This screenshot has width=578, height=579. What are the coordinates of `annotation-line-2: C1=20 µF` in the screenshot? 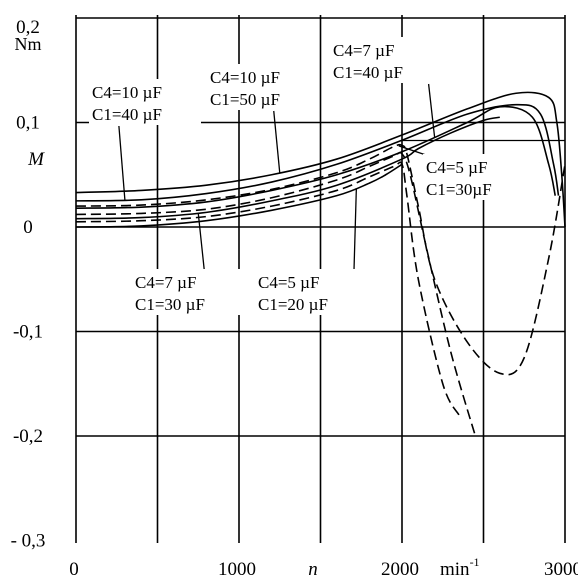 It's located at (293, 304).